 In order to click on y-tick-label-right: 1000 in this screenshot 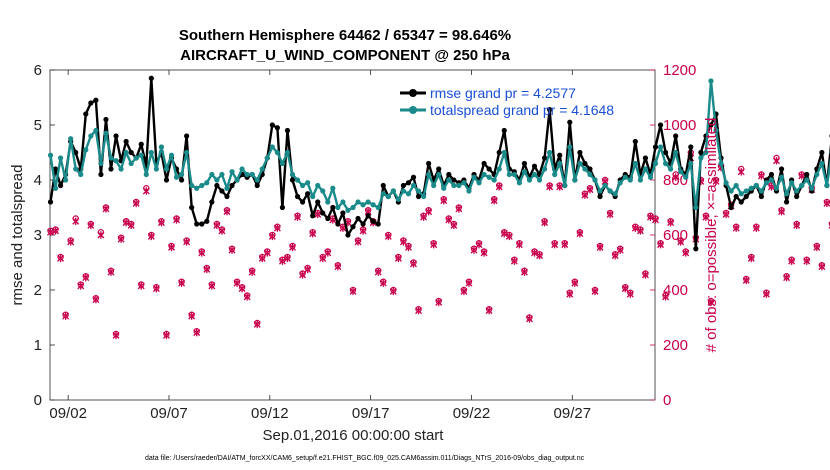, I will do `click(679, 125)`.